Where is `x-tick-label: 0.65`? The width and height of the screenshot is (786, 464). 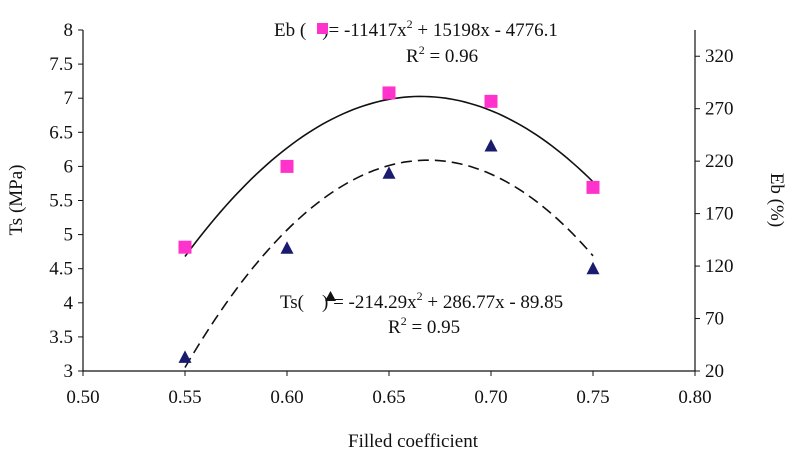
x-tick-label: 0.65 is located at coordinates (388, 397).